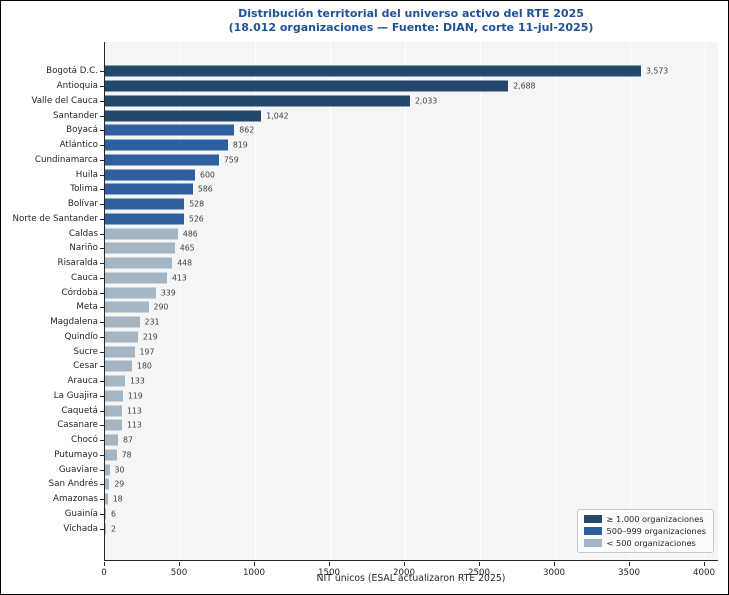 This screenshot has width=729, height=595. Describe the element at coordinates (390, 410) in the screenshot. I see `bar-row: Caquetá 113` at that location.